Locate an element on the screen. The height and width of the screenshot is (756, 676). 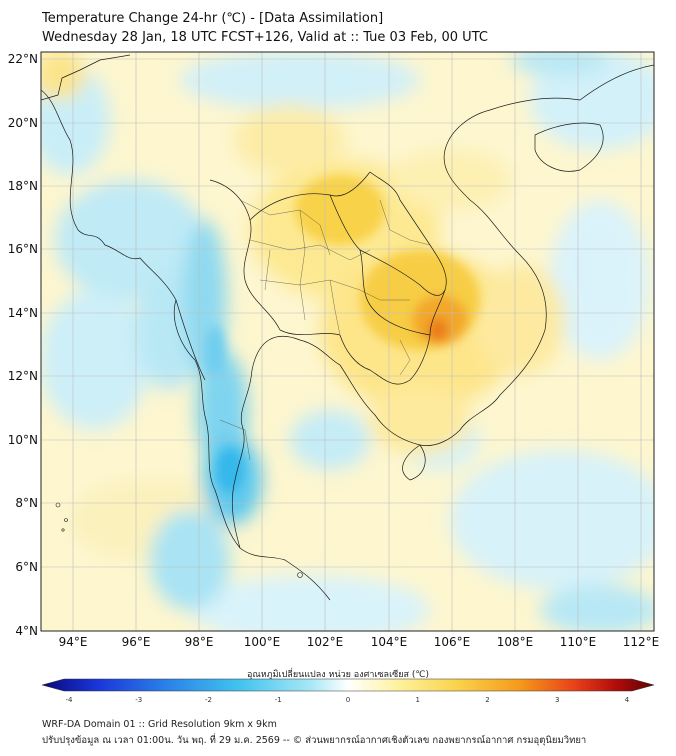
lat-label: 14°N is located at coordinates (23, 313).